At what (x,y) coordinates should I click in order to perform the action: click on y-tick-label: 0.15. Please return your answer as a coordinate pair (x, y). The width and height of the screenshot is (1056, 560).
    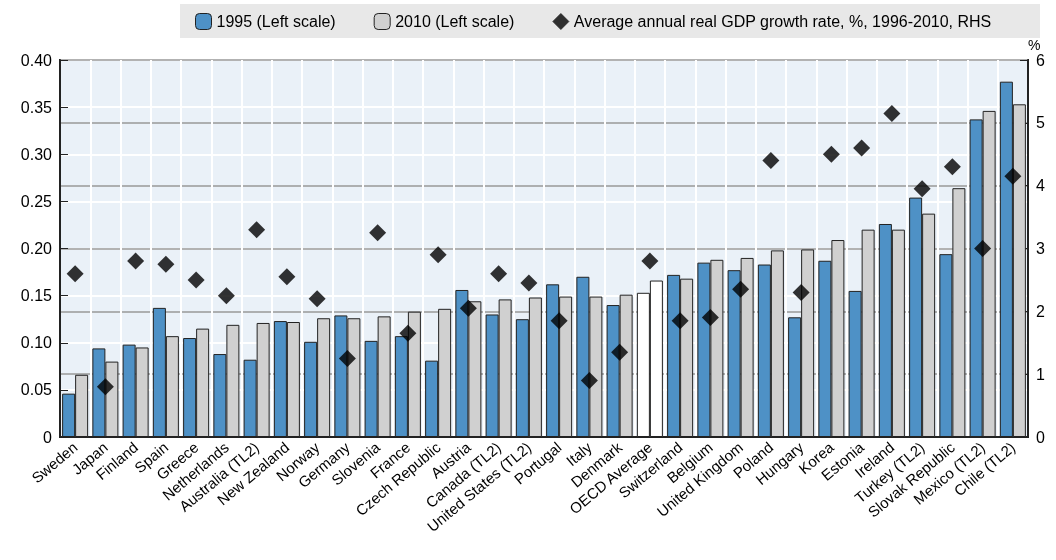
    Looking at the image, I should click on (36, 296).